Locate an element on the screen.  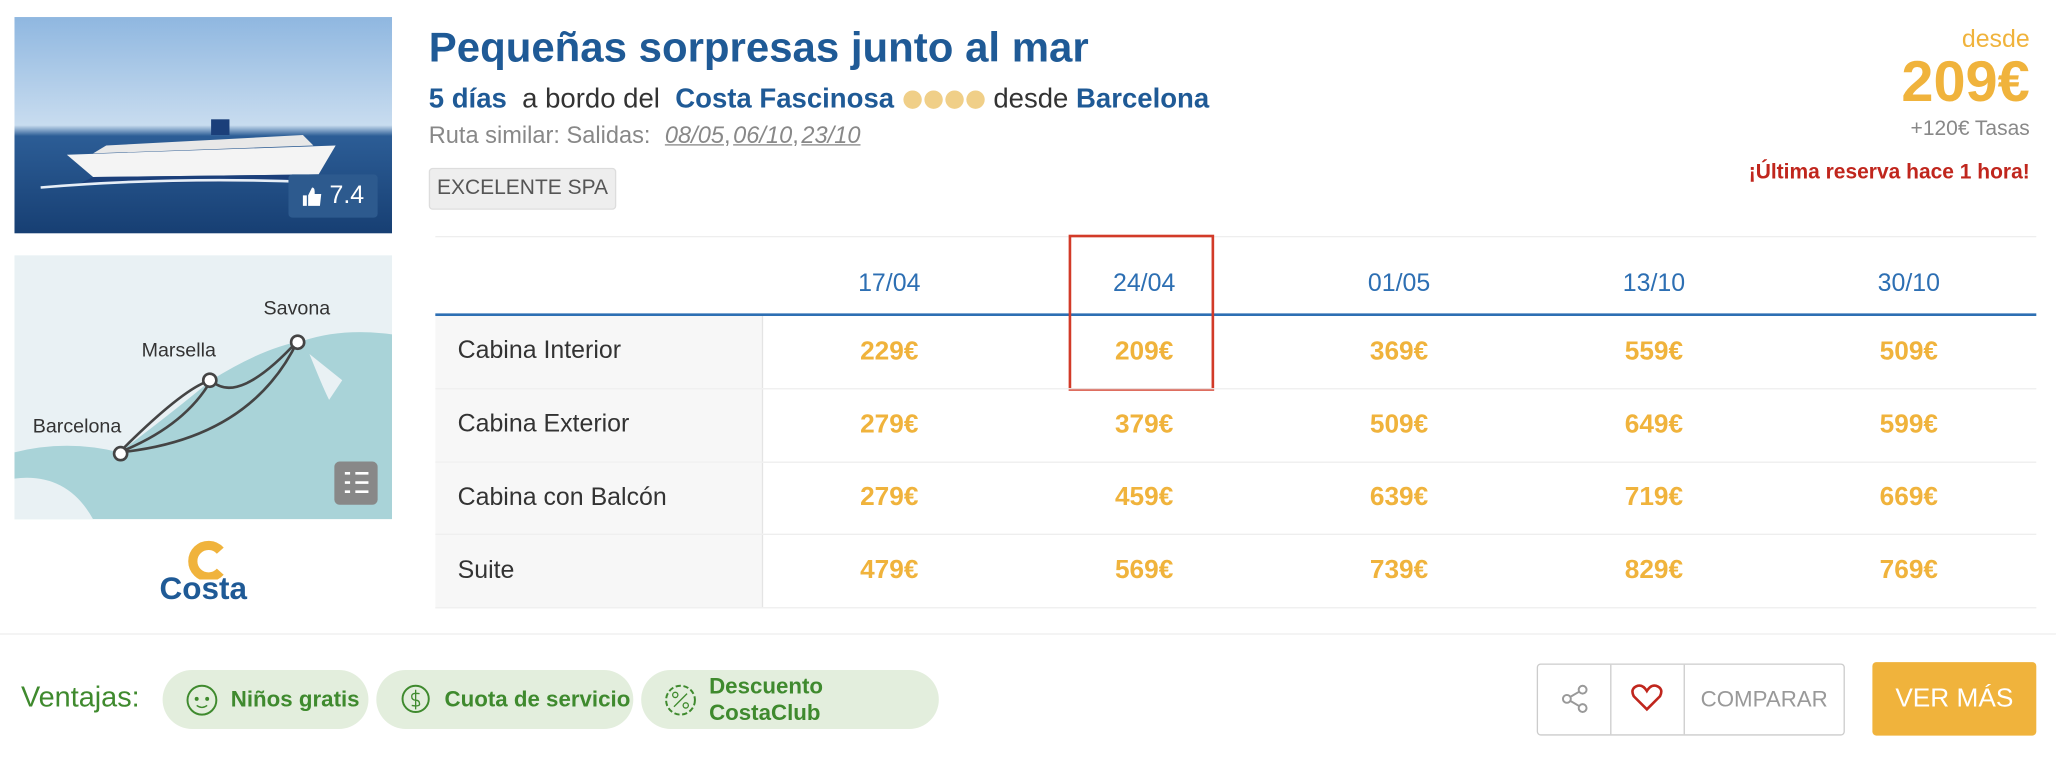
price-cell: 209€ is located at coordinates (1144, 351).